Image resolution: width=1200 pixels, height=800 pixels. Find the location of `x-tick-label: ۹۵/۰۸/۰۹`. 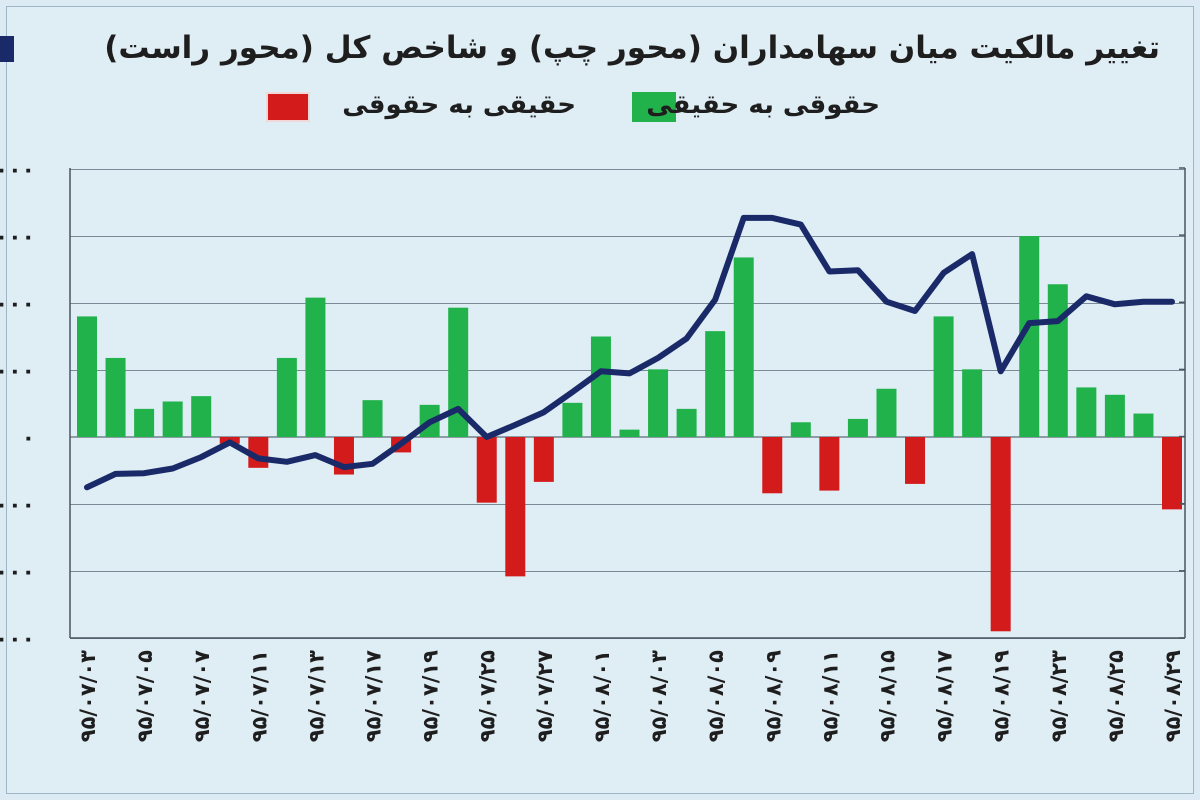

x-tick-label: ۹۵/۰۸/۰۹ is located at coordinates (773, 696).